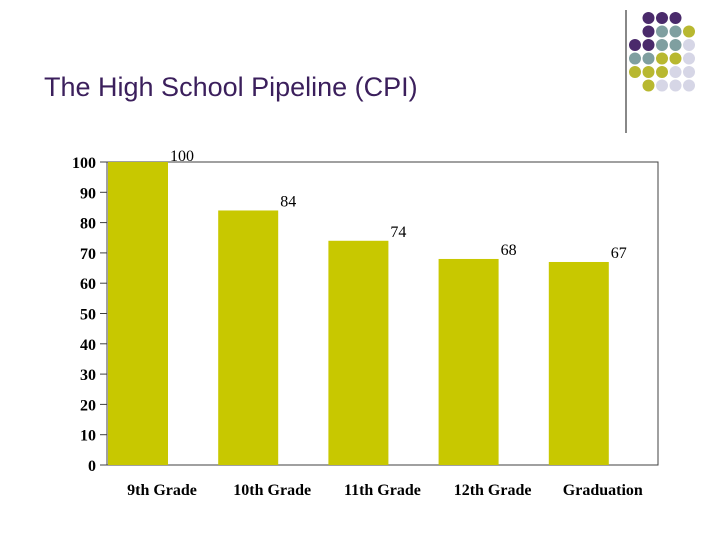 The height and width of the screenshot is (540, 720). What do you see at coordinates (231, 87) in the screenshot?
I see `page-title: The High School Pipeline (CPI)` at bounding box center [231, 87].